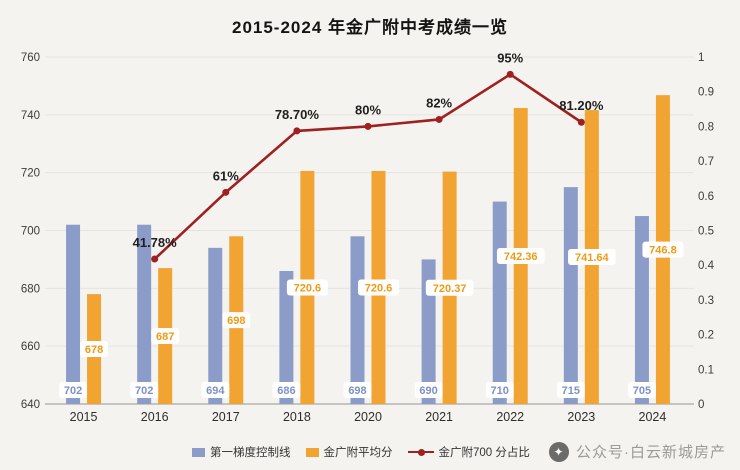 Image resolution: width=740 pixels, height=470 pixels. Describe the element at coordinates (581, 417) in the screenshot. I see `x-axis-label: 2023` at that location.